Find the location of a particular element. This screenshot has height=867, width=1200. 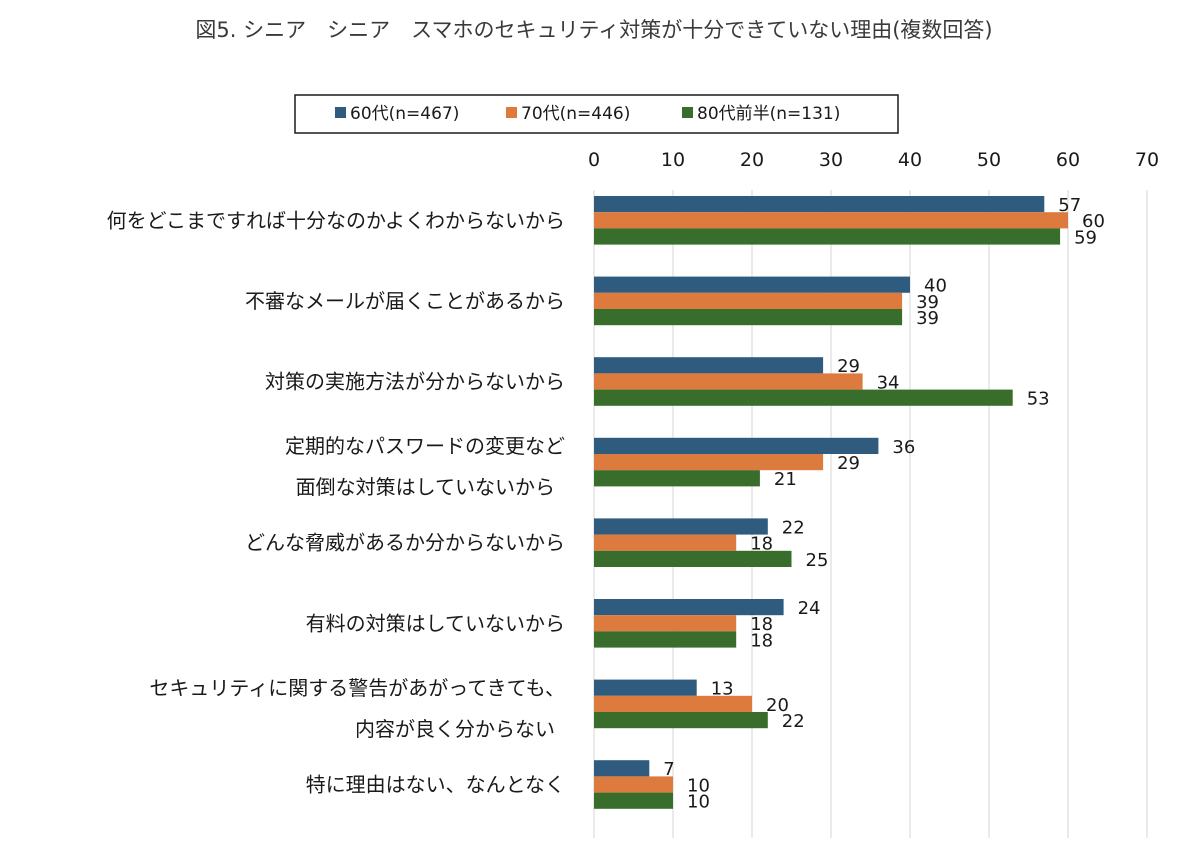

data-label: 13 is located at coordinates (722, 689).